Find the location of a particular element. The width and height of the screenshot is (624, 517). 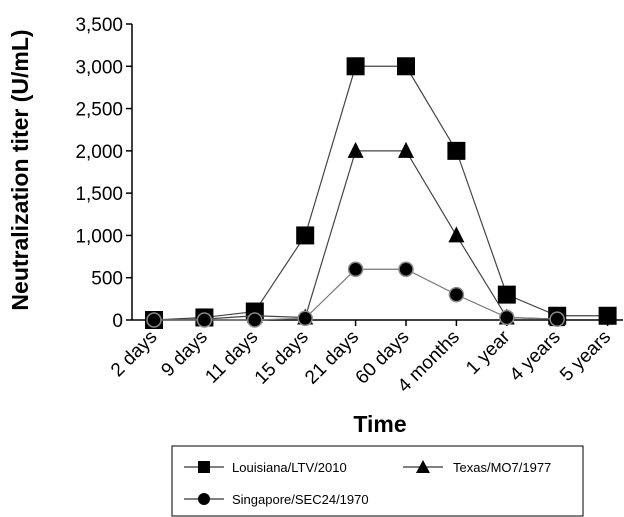

x-axis-title: Time is located at coordinates (379, 424).